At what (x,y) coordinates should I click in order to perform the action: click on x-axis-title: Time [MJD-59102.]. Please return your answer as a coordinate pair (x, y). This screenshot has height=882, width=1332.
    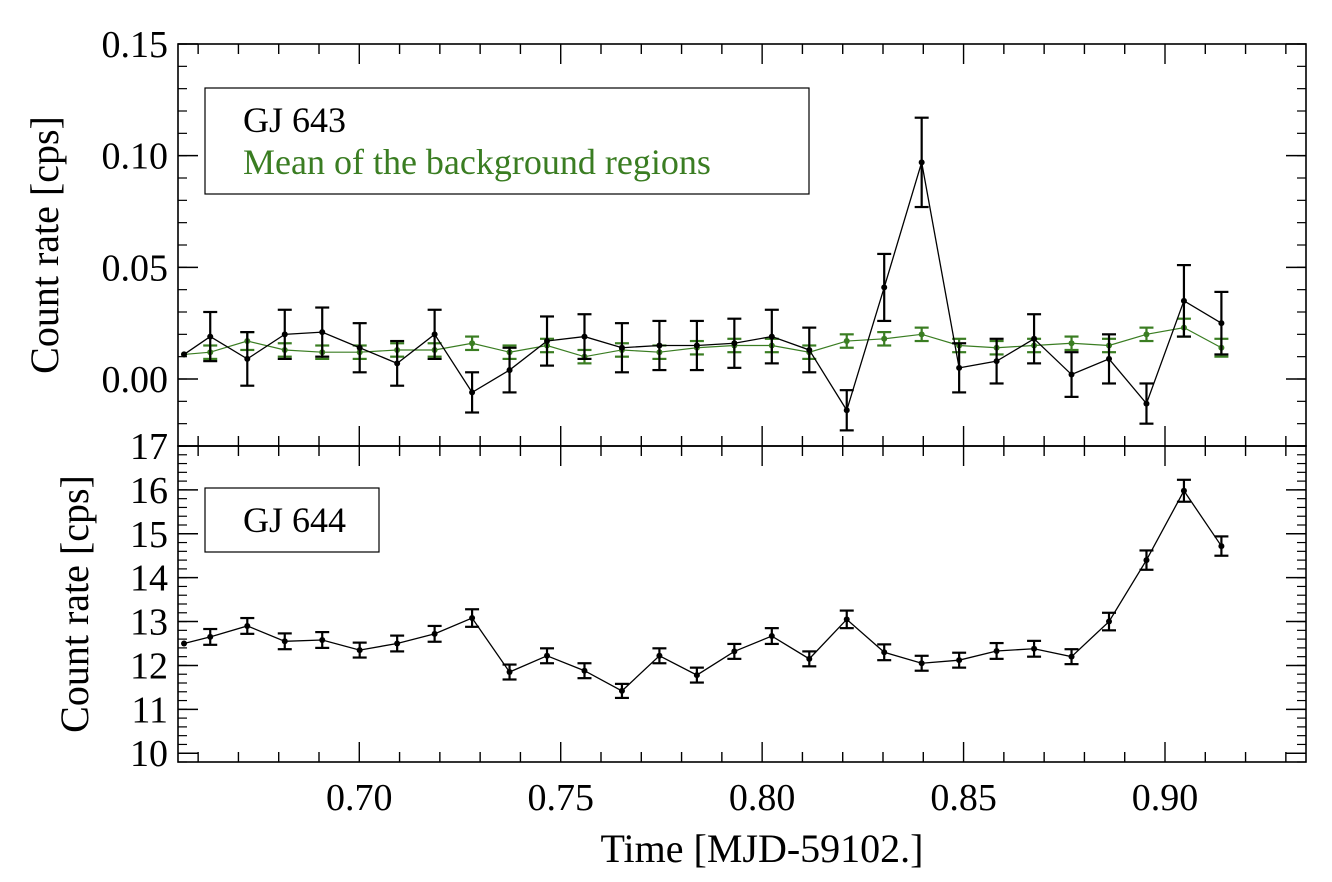
    Looking at the image, I should click on (762, 848).